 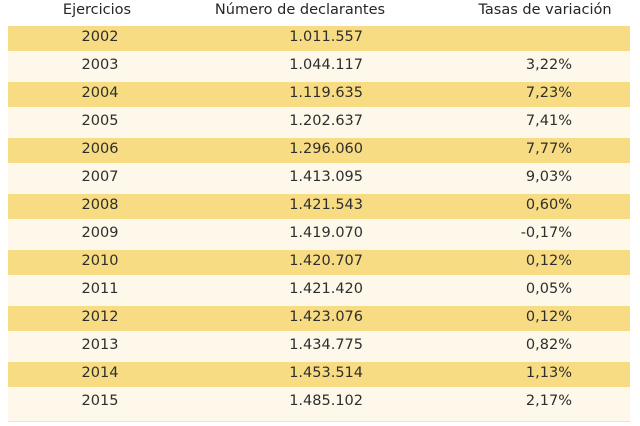 I want to click on table-row: 2009 1.419.070 -0,17%, so click(x=319, y=234).